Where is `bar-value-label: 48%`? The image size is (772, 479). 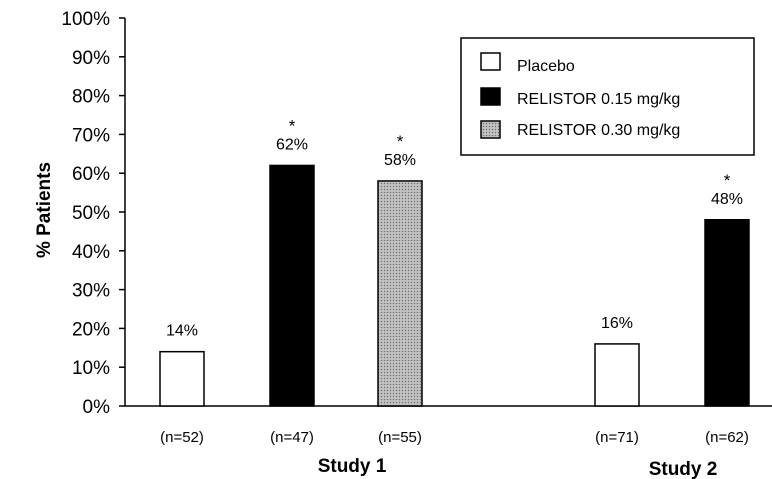 bar-value-label: 48% is located at coordinates (727, 199).